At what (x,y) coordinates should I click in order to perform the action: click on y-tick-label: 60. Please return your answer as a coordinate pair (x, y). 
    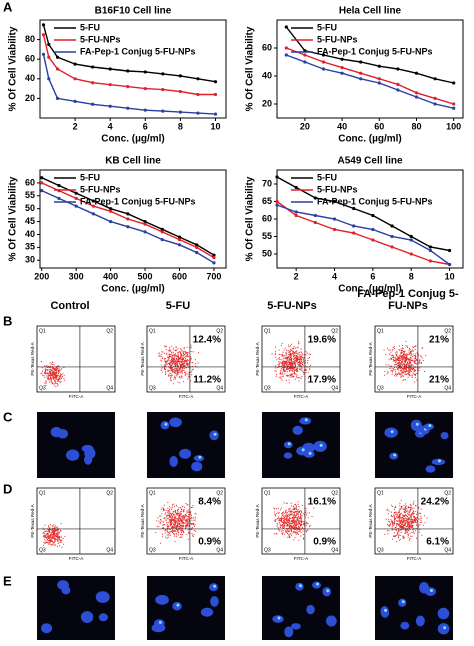
    Looking at the image, I should click on (267, 218).